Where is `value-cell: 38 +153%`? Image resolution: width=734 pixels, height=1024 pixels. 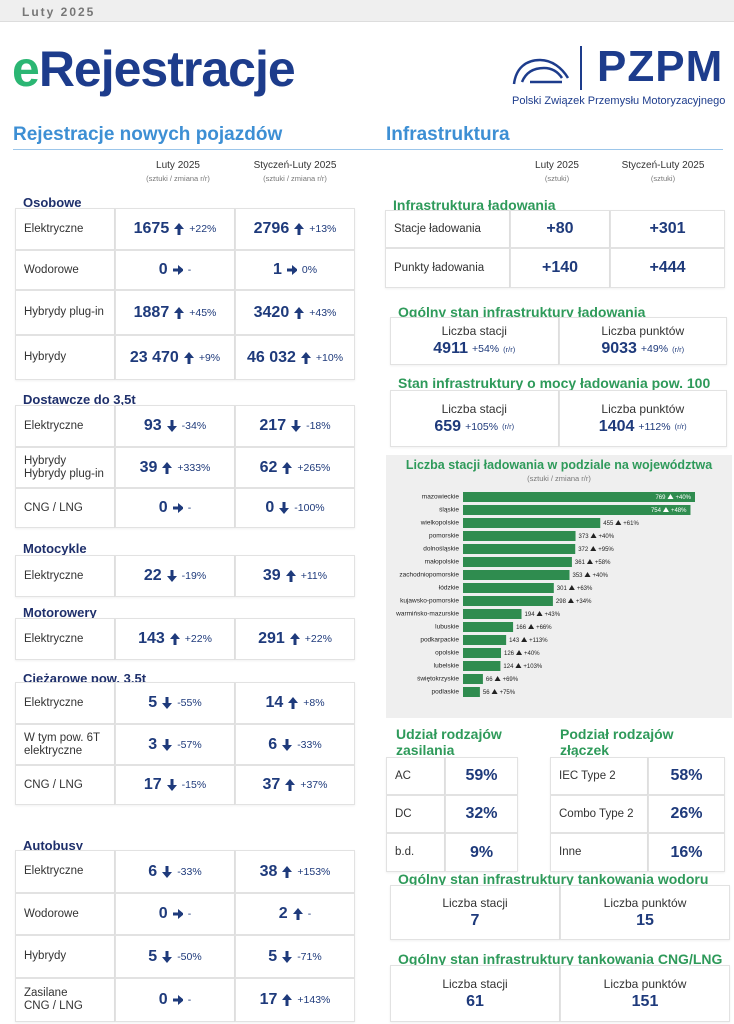
value-cell: 38 +153% is located at coordinates (295, 871).